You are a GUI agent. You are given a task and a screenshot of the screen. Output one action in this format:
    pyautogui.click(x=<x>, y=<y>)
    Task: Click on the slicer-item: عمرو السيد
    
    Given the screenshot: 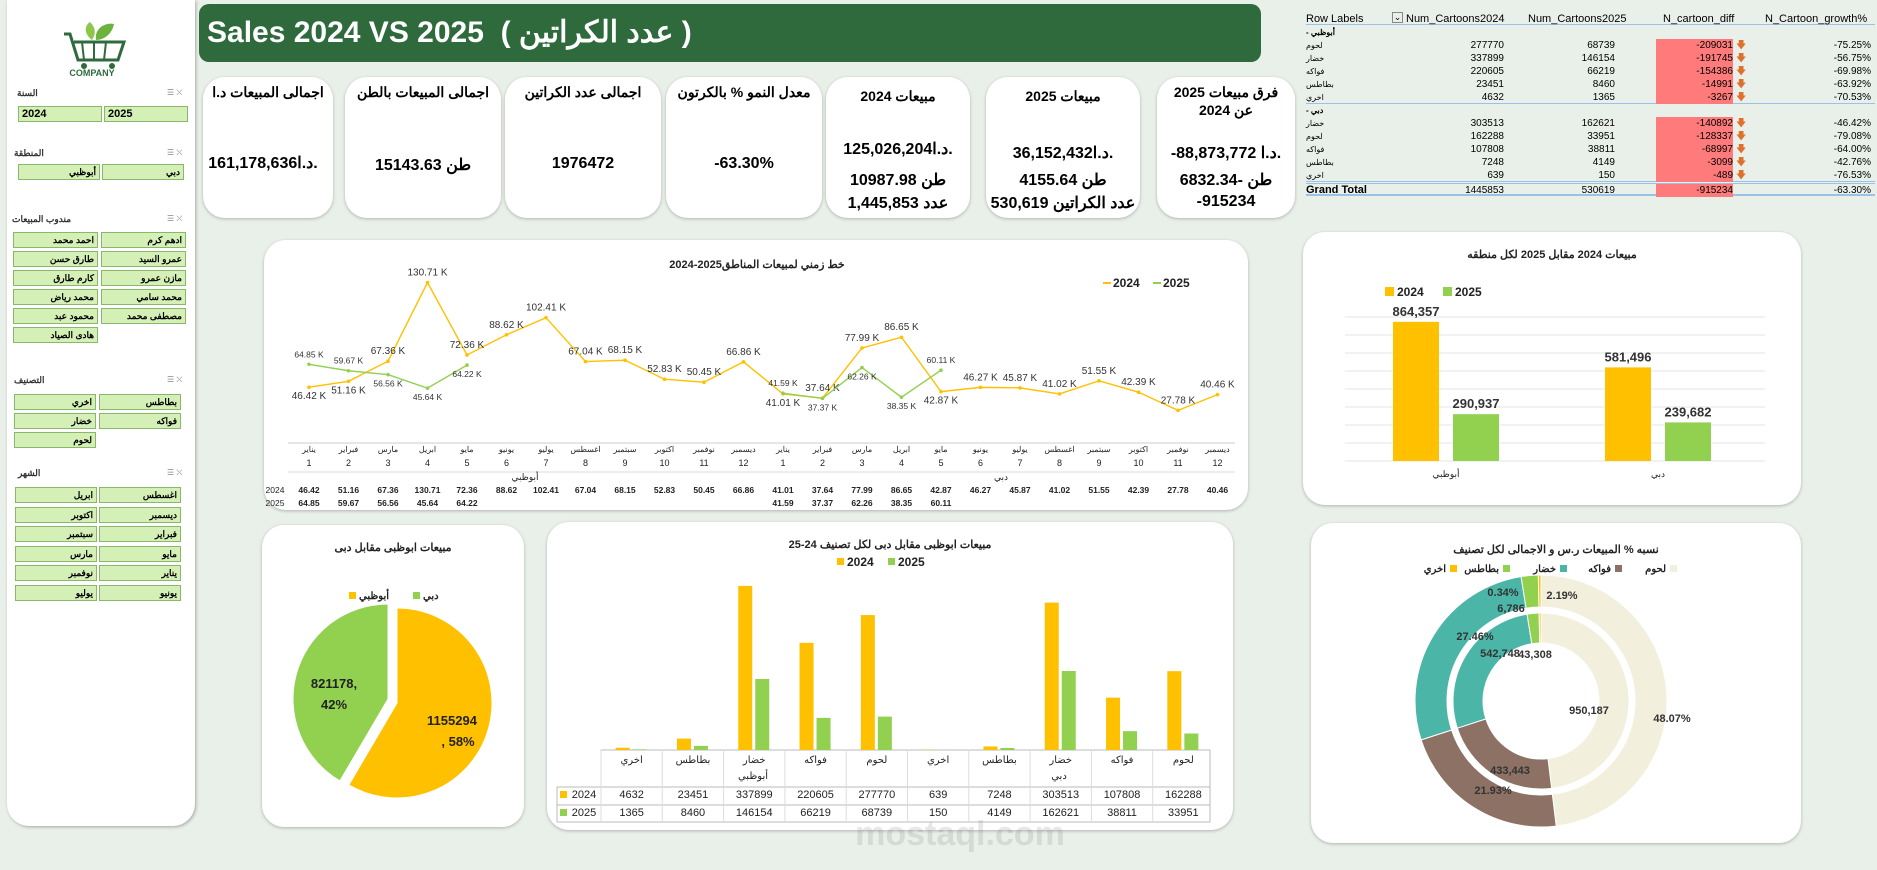 What is the action you would take?
    pyautogui.click(x=143, y=259)
    